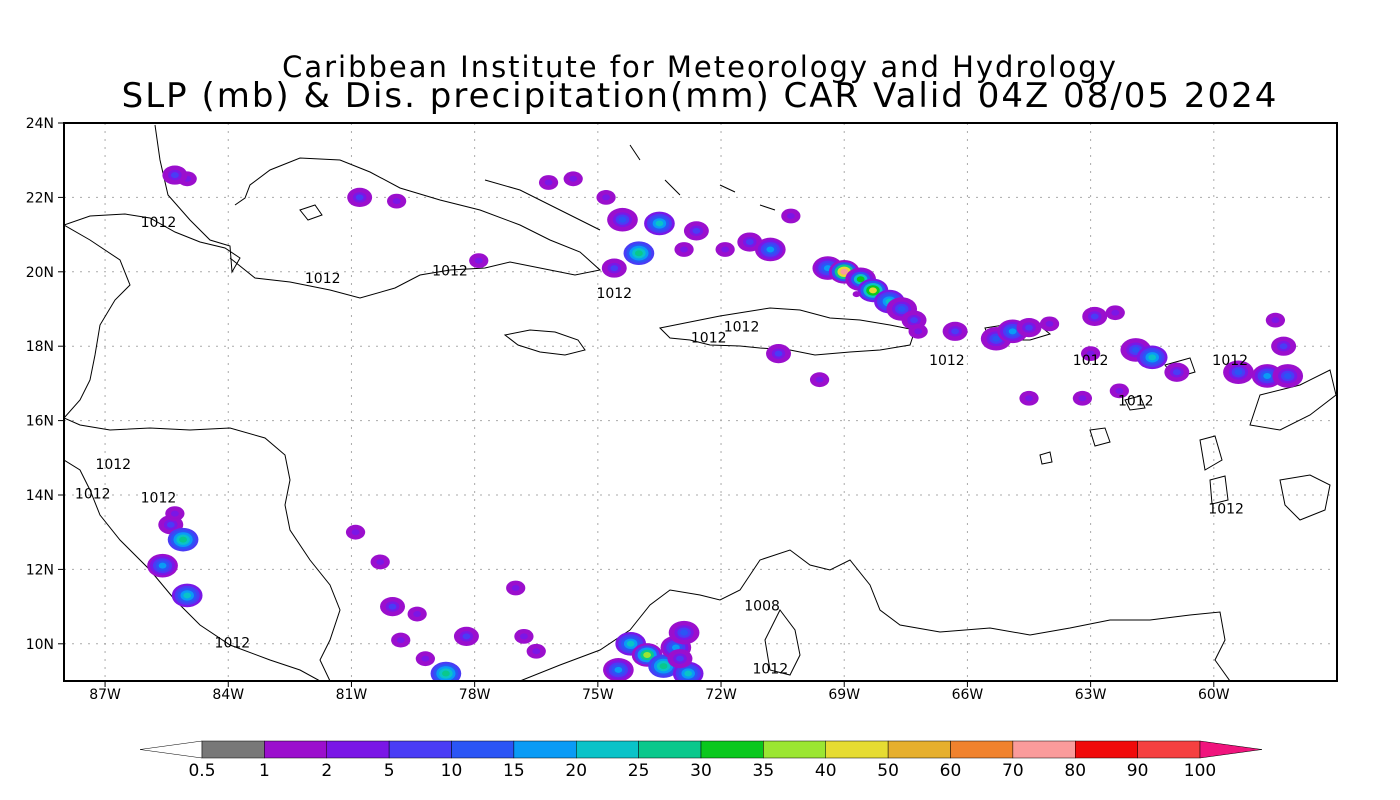 The width and height of the screenshot is (1400, 800). What do you see at coordinates (352, 695) in the screenshot?
I see `x-tick-label: 81W` at bounding box center [352, 695].